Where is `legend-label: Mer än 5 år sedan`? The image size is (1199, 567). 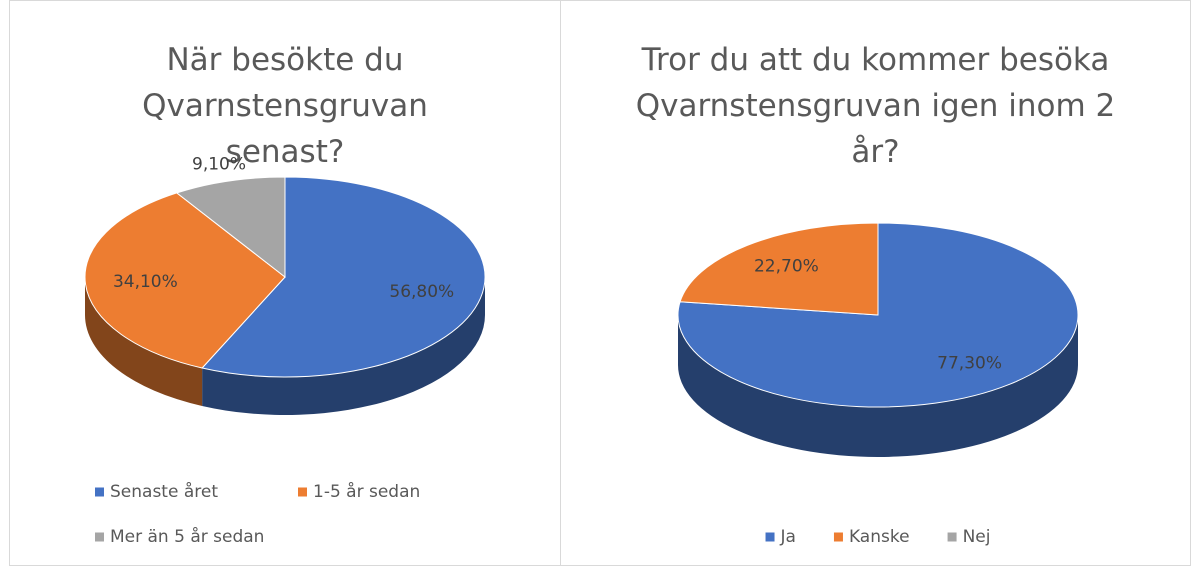 legend-label: Mer än 5 år sedan is located at coordinates (187, 536).